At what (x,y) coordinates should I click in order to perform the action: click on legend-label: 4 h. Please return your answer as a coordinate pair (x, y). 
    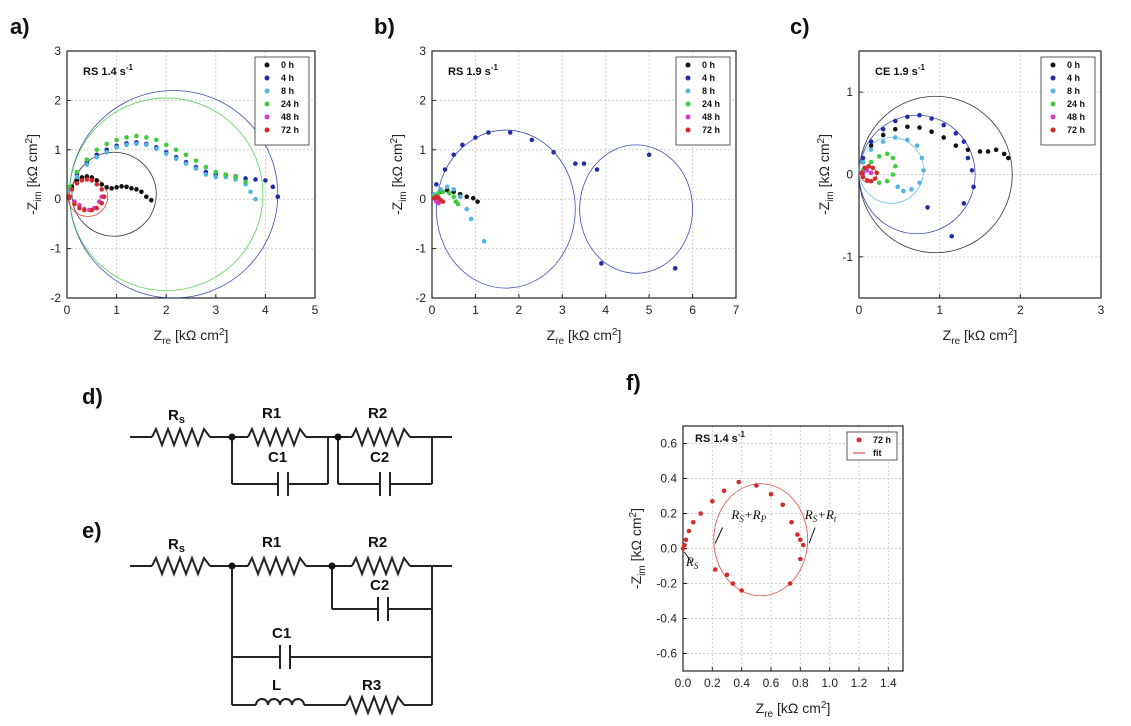
    Looking at the image, I should click on (1073, 78).